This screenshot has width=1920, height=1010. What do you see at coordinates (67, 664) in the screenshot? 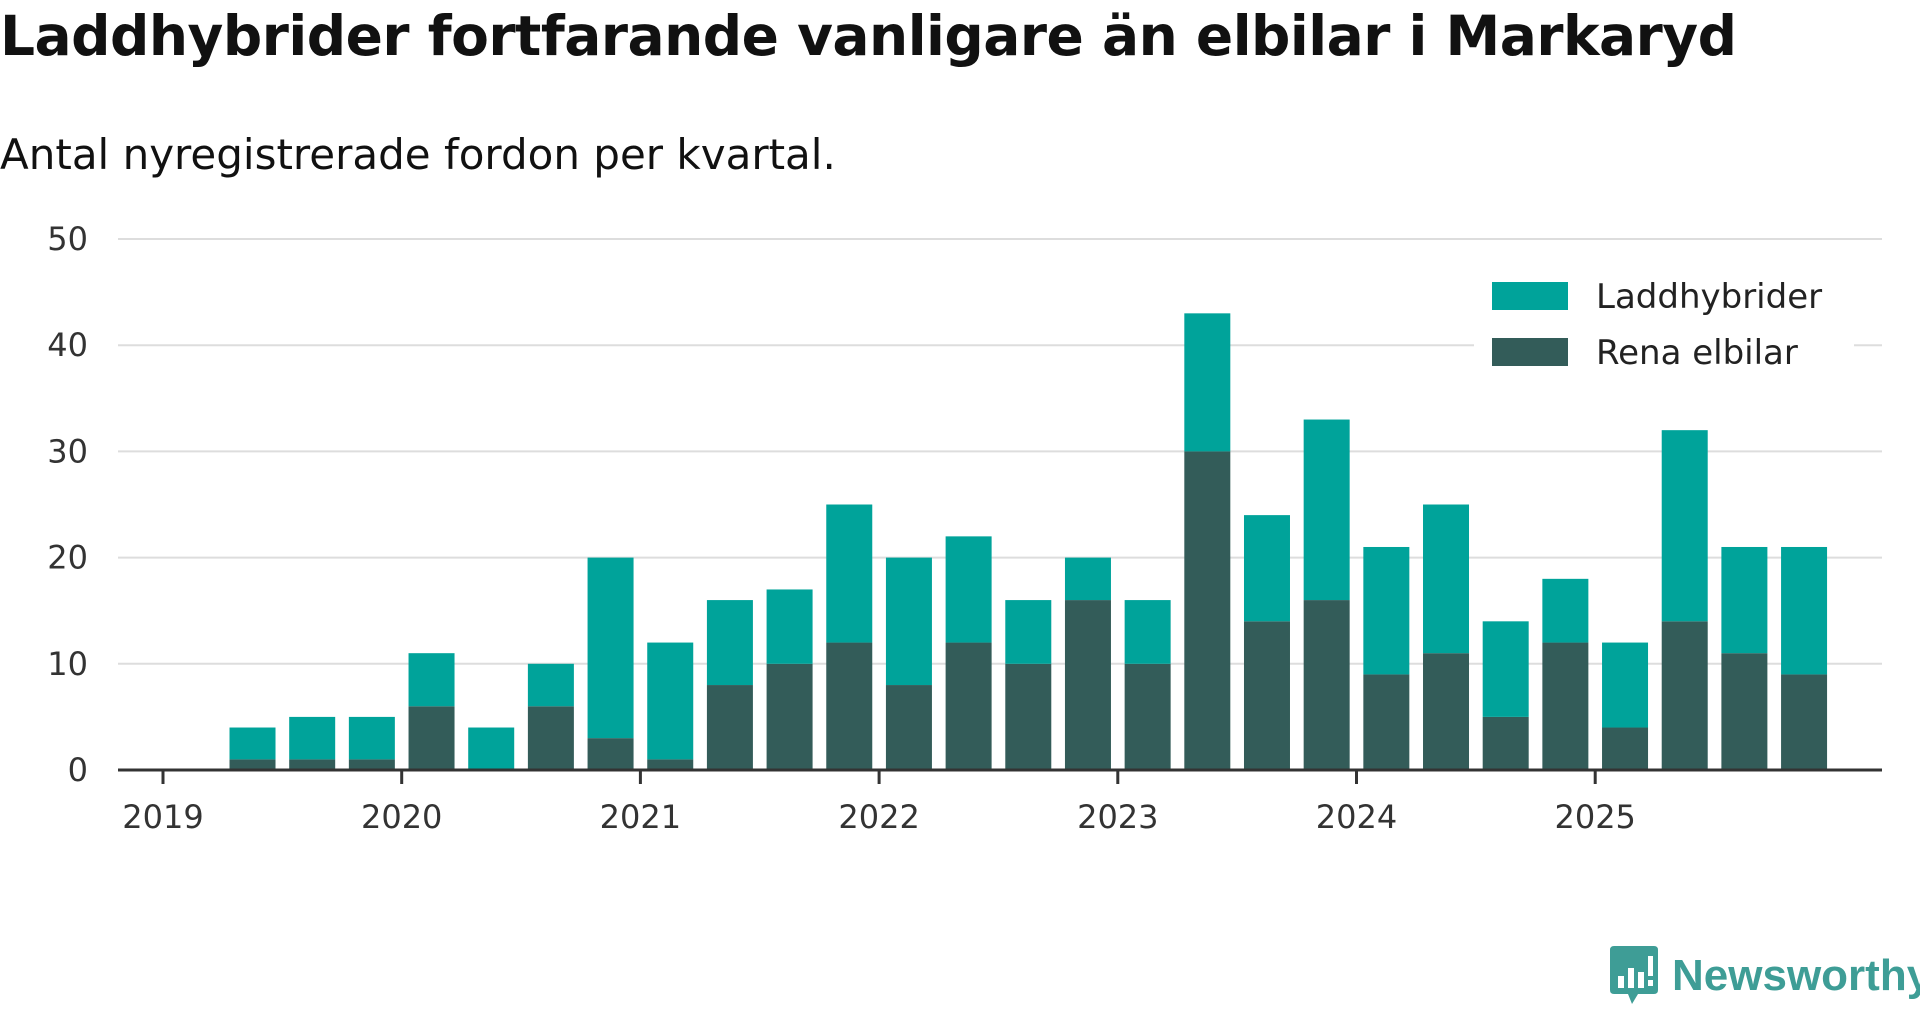
I see `y-tick-label: 10` at bounding box center [67, 664].